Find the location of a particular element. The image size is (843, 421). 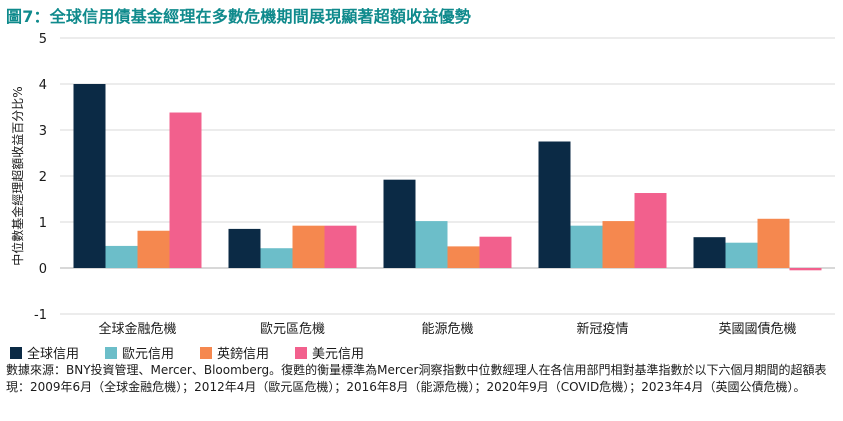

x-tick-label: 英國國債危機 is located at coordinates (757, 329).